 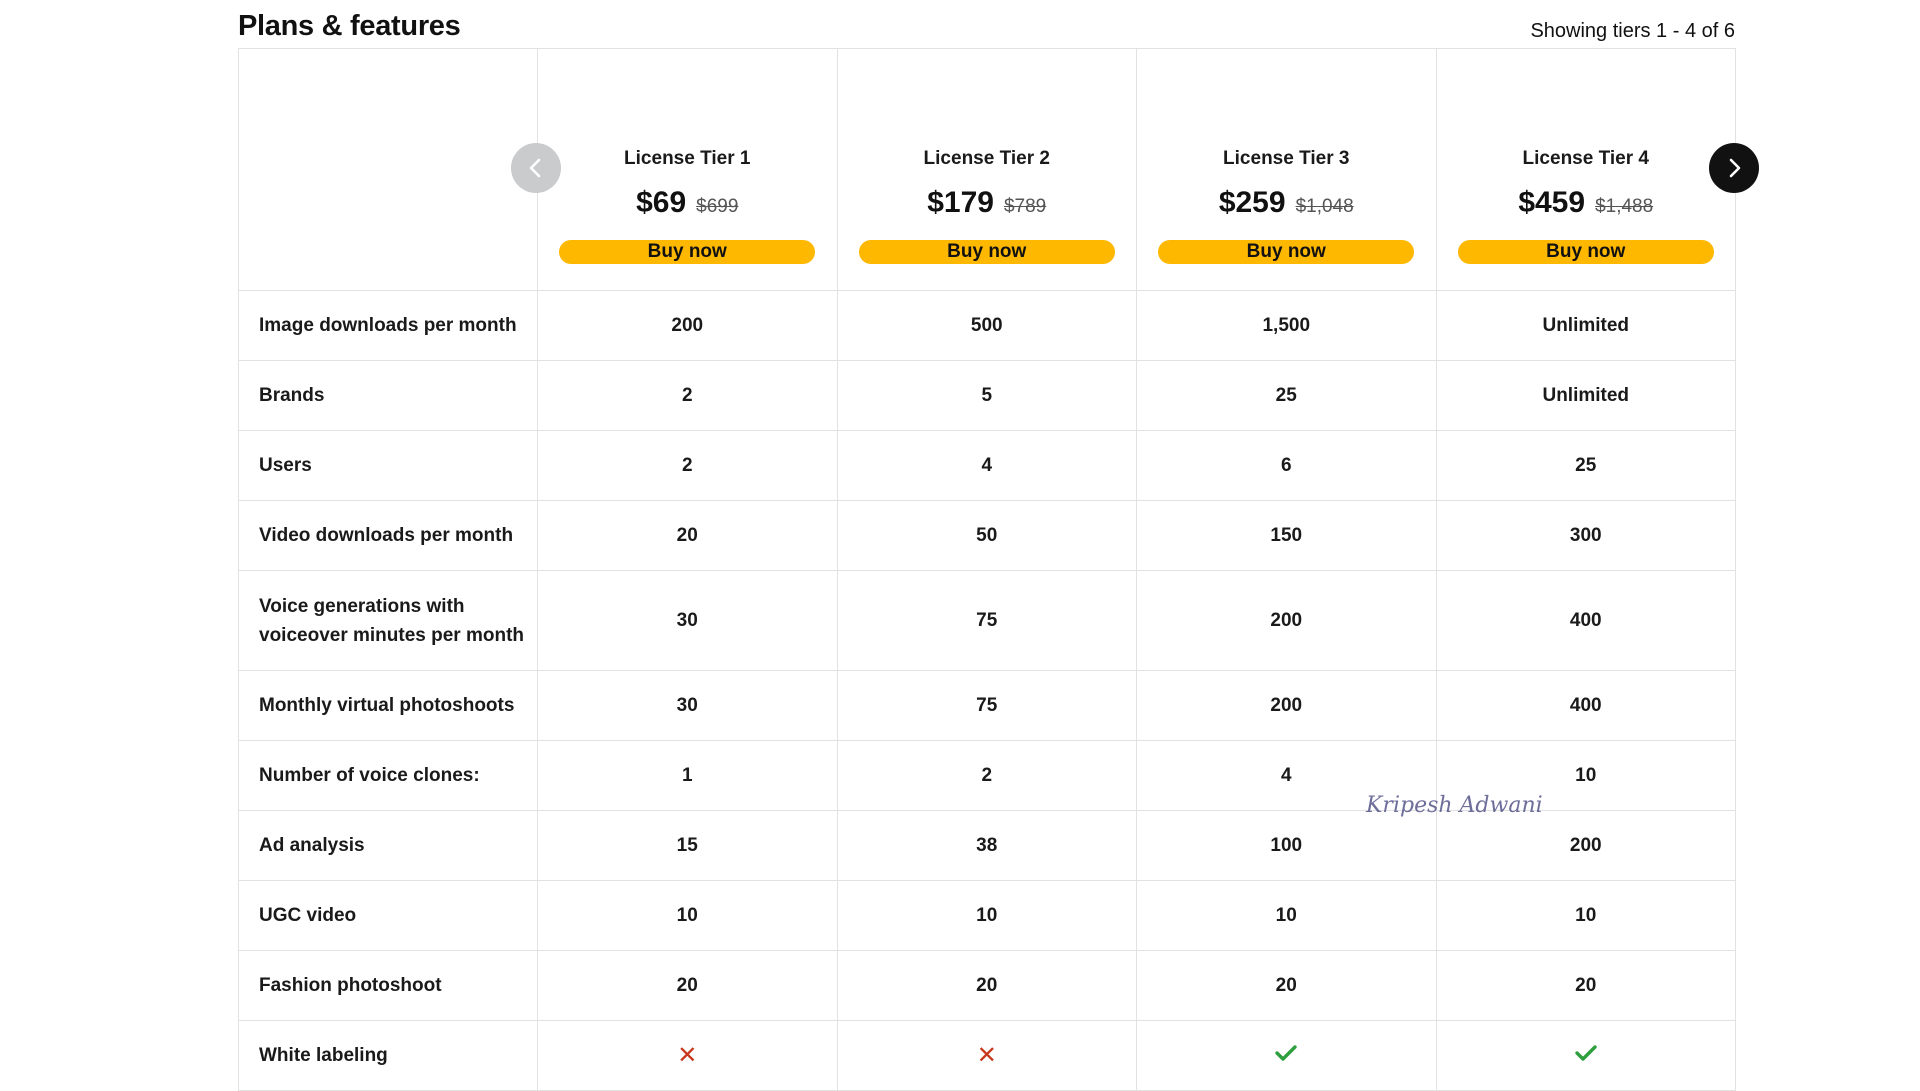 What do you see at coordinates (1286, 158) in the screenshot?
I see `tier-name: License Tier 3` at bounding box center [1286, 158].